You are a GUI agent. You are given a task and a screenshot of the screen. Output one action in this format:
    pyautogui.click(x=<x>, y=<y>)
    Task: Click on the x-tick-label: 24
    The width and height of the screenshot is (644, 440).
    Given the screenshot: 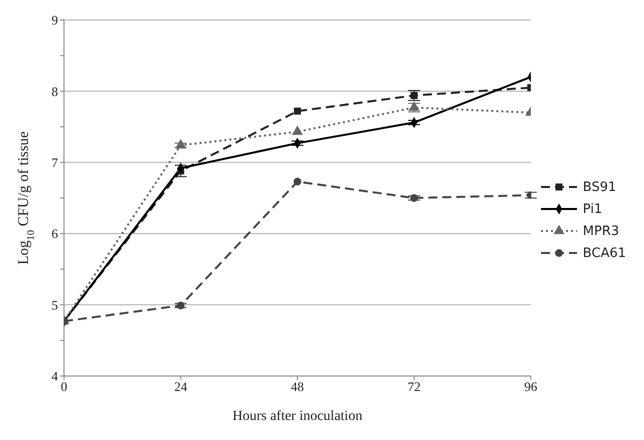 What is the action you would take?
    pyautogui.click(x=181, y=386)
    